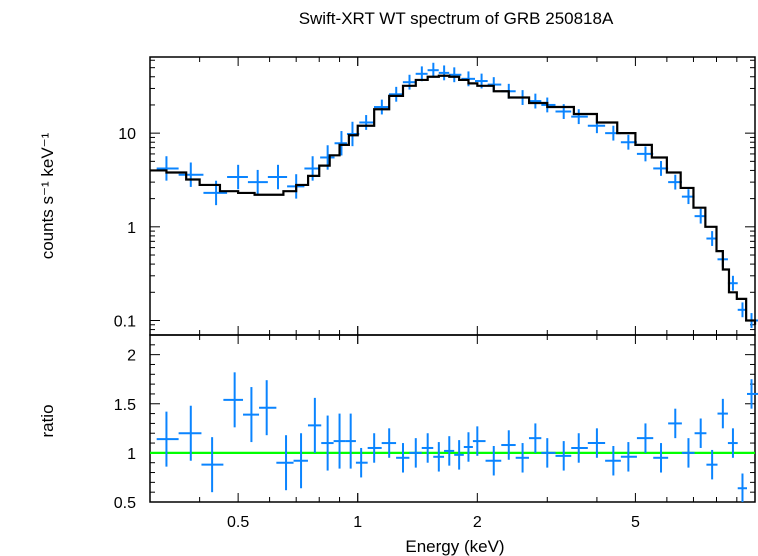 The image size is (758, 556). What do you see at coordinates (477, 522) in the screenshot?
I see `x-tick-label: 2` at bounding box center [477, 522].